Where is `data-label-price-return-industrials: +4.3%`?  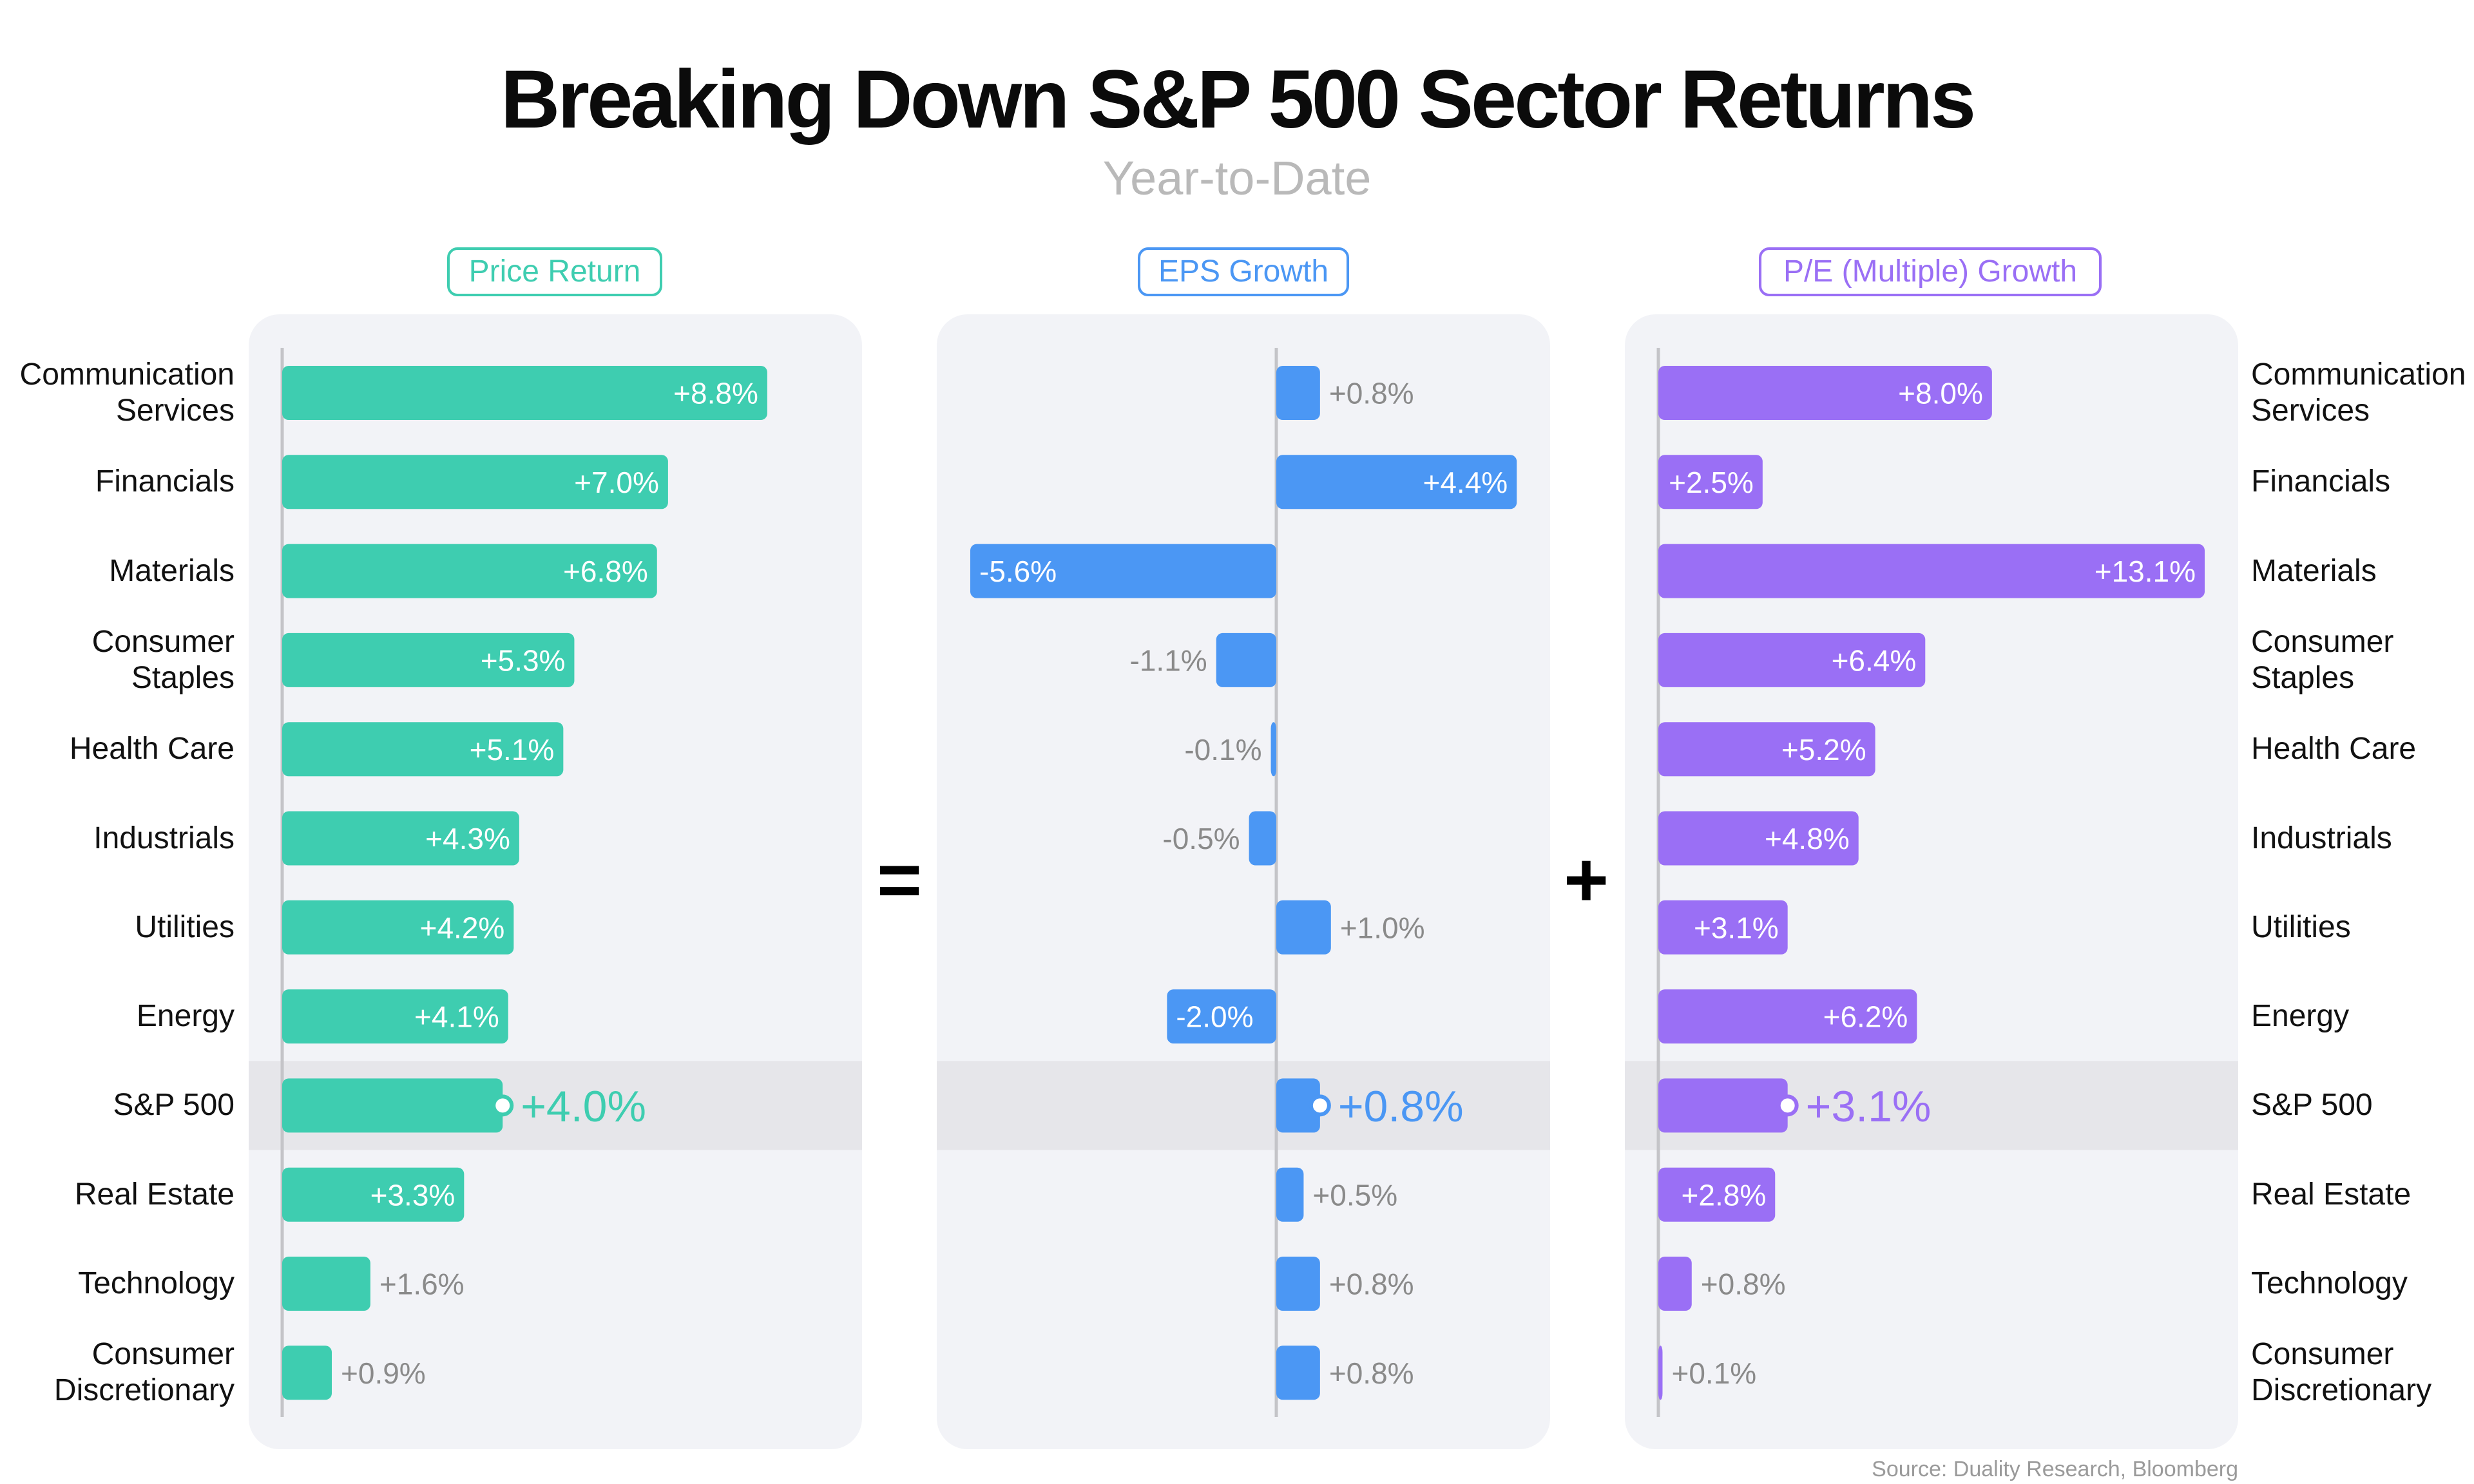 data-label-price-return-industrials: +4.3% is located at coordinates (467, 838).